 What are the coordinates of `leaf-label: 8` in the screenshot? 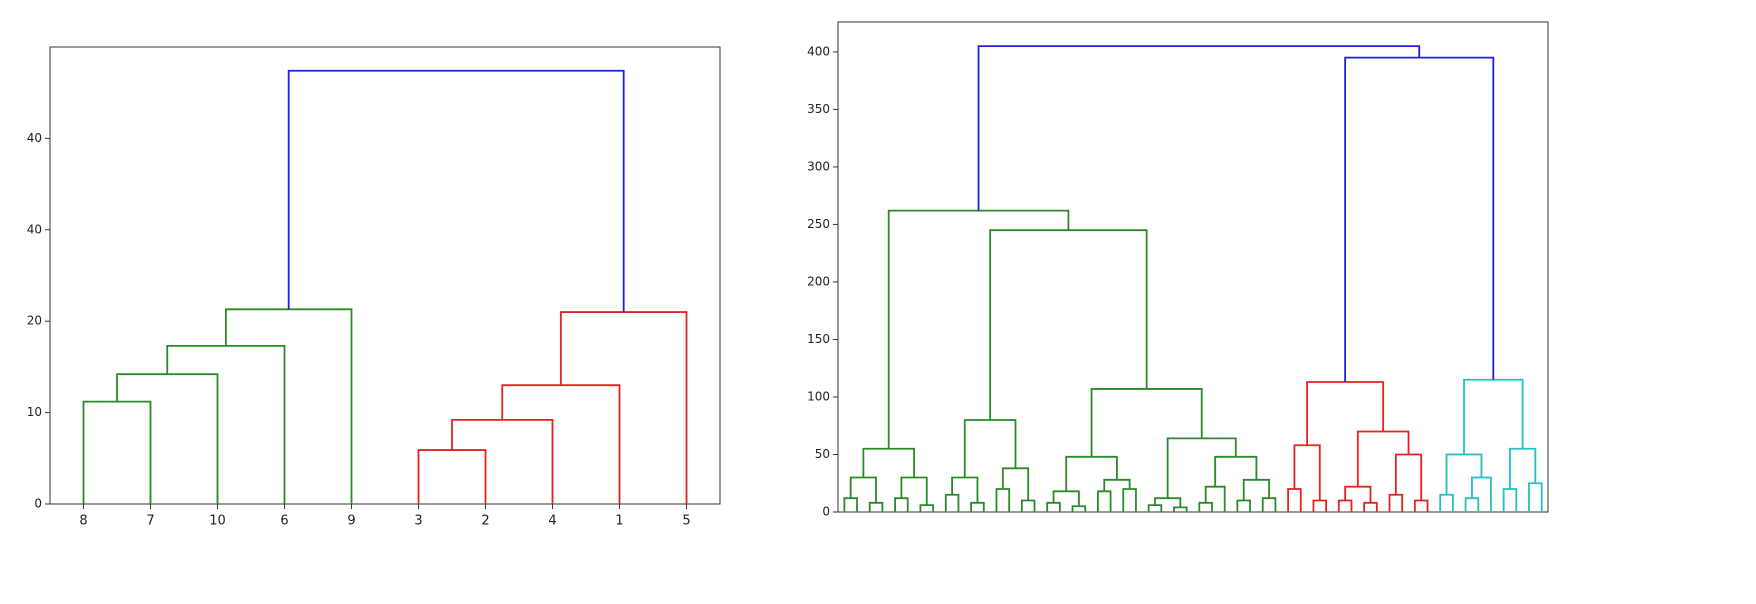 It's located at (83, 521).